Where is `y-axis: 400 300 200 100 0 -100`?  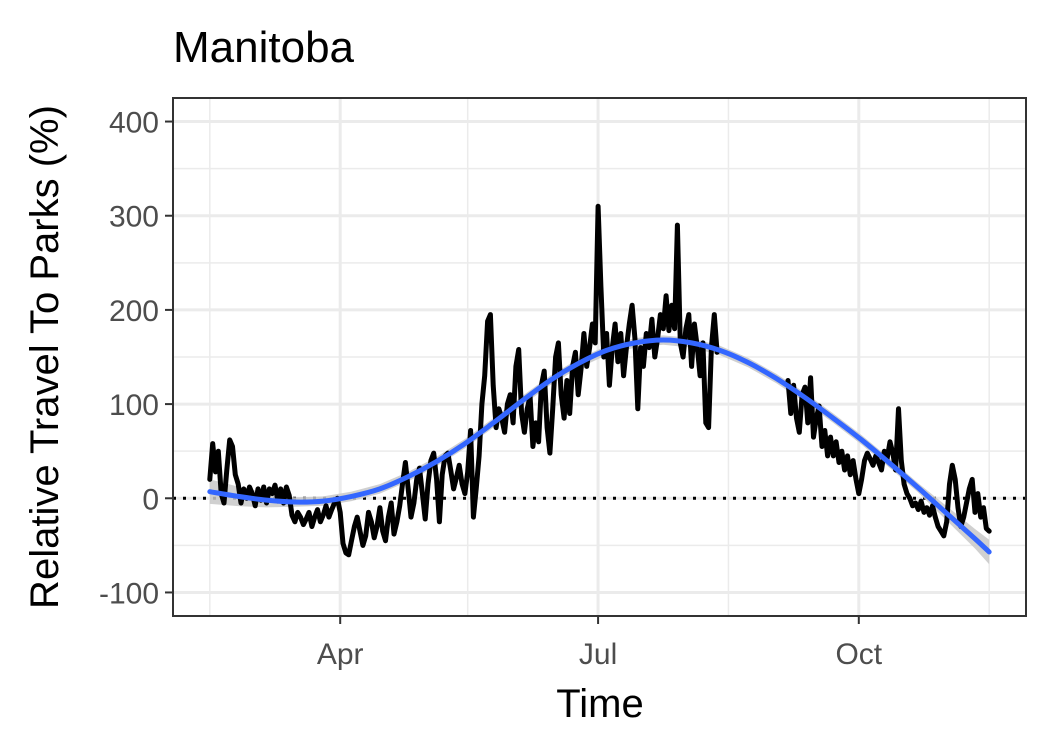
y-axis: 400 300 200 100 0 -100 is located at coordinates (136, 358).